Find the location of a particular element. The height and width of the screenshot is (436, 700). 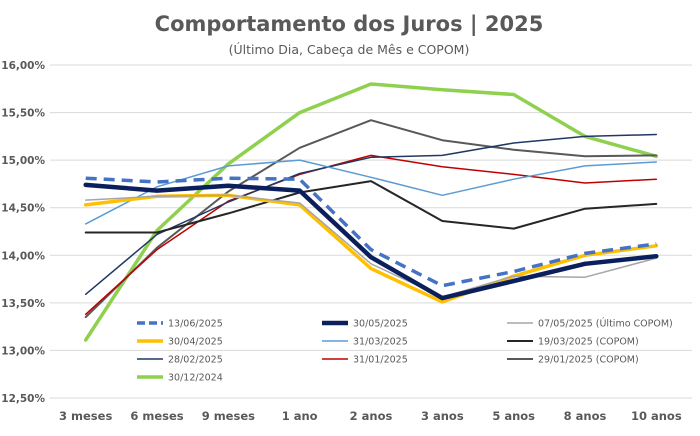

x-tick-label: 1 ano is located at coordinates (300, 416).